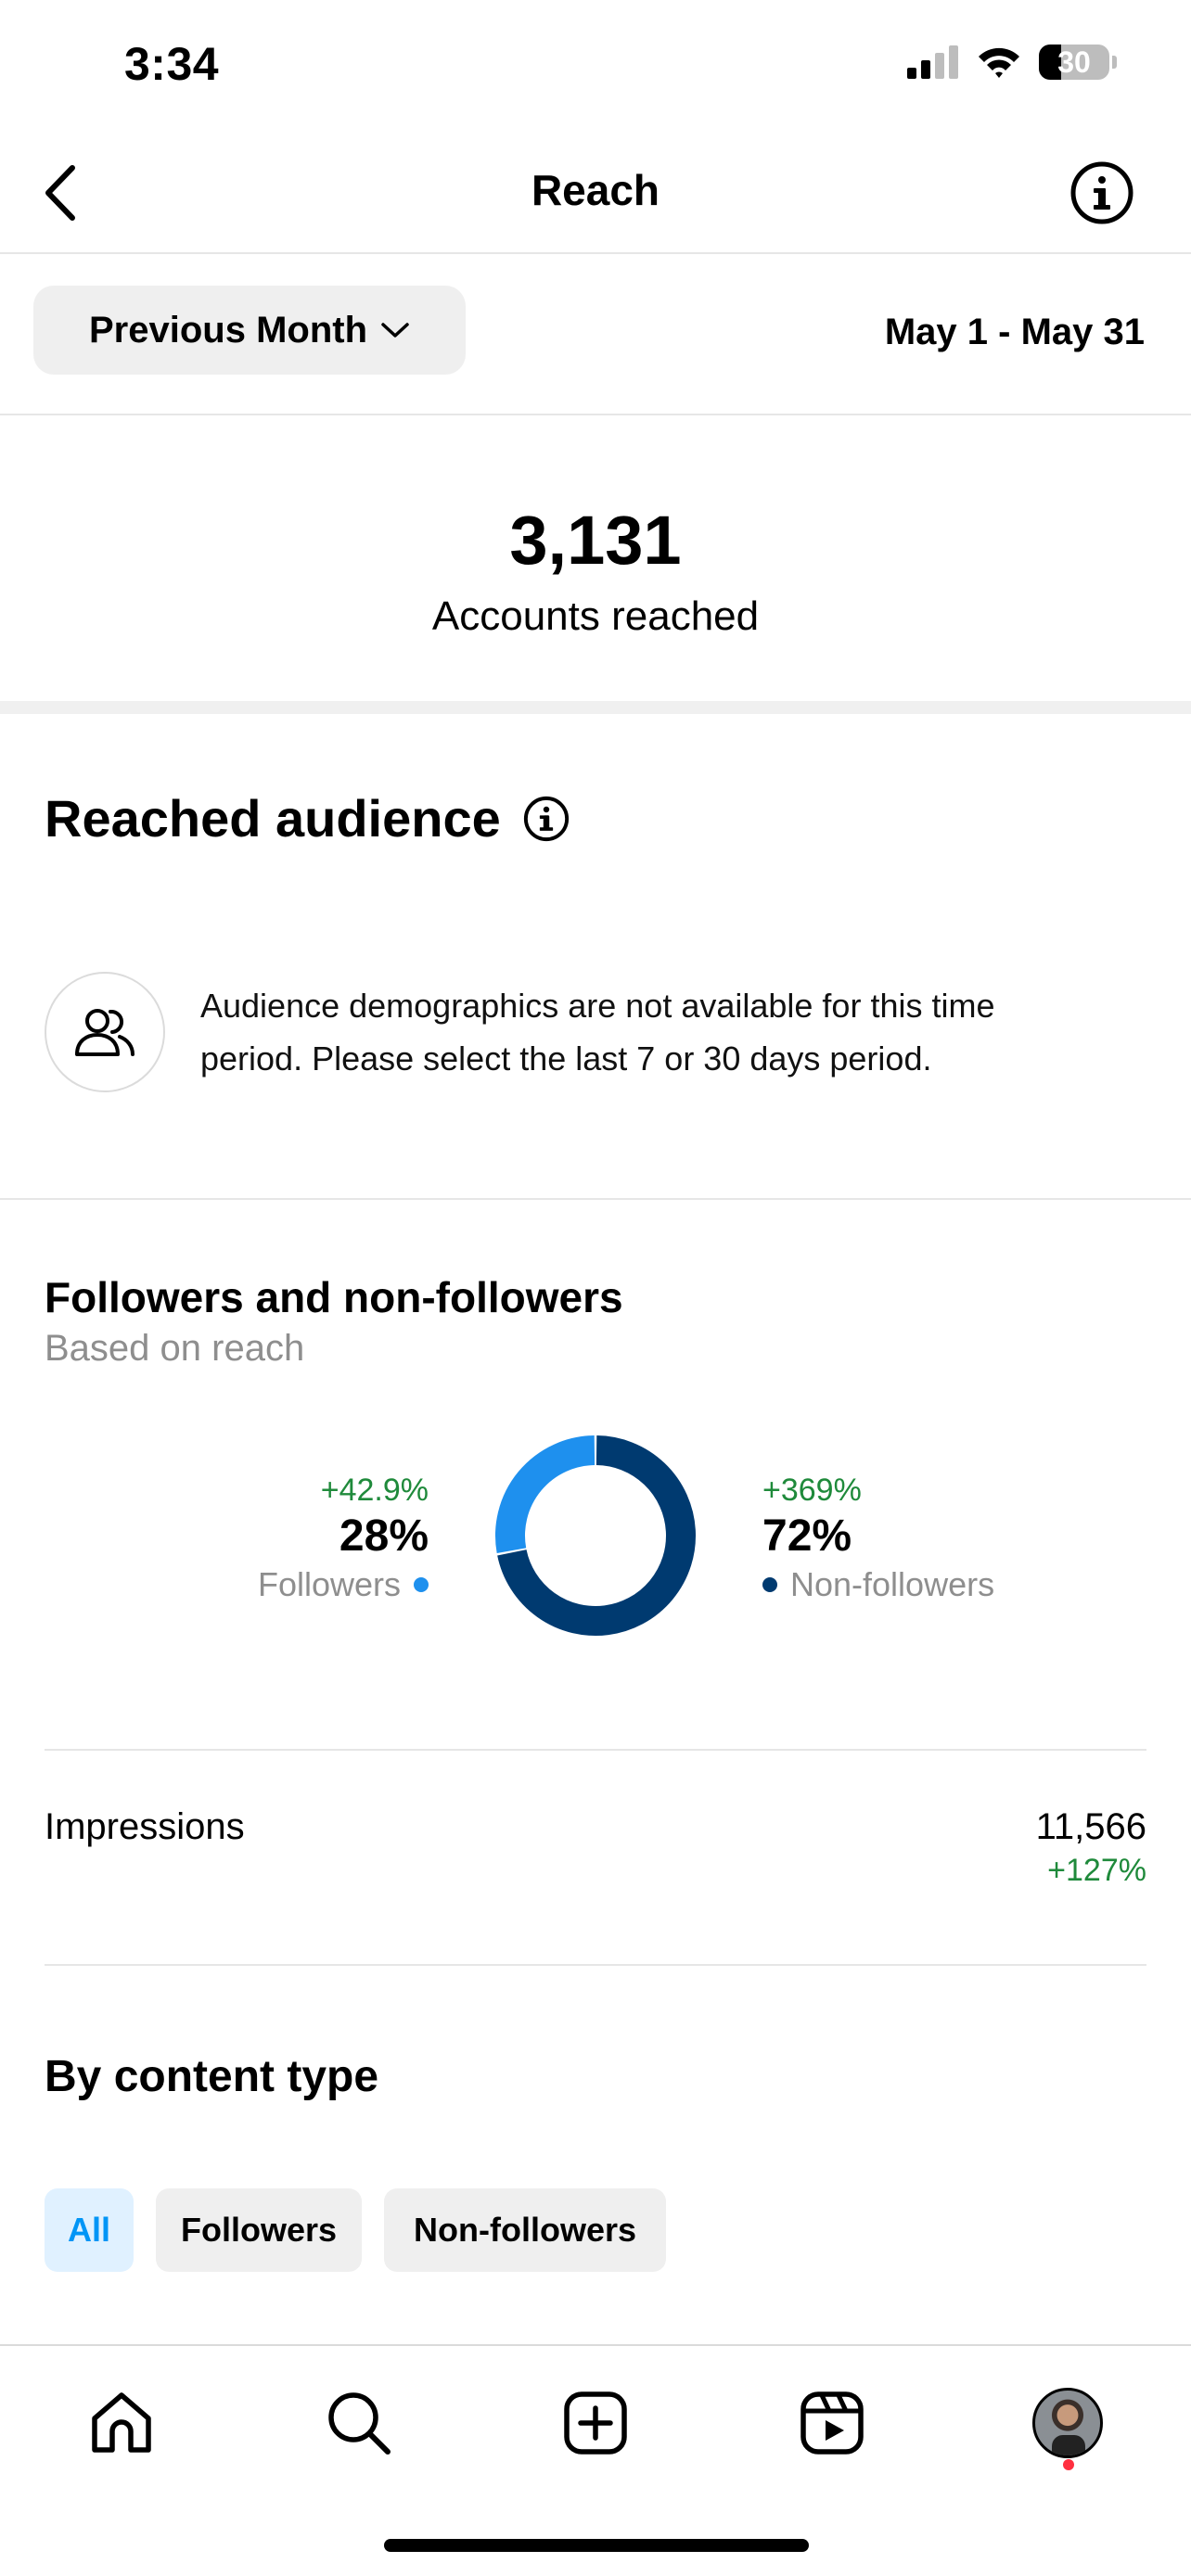 The width and height of the screenshot is (1191, 2576). I want to click on back-button, so click(60, 193).